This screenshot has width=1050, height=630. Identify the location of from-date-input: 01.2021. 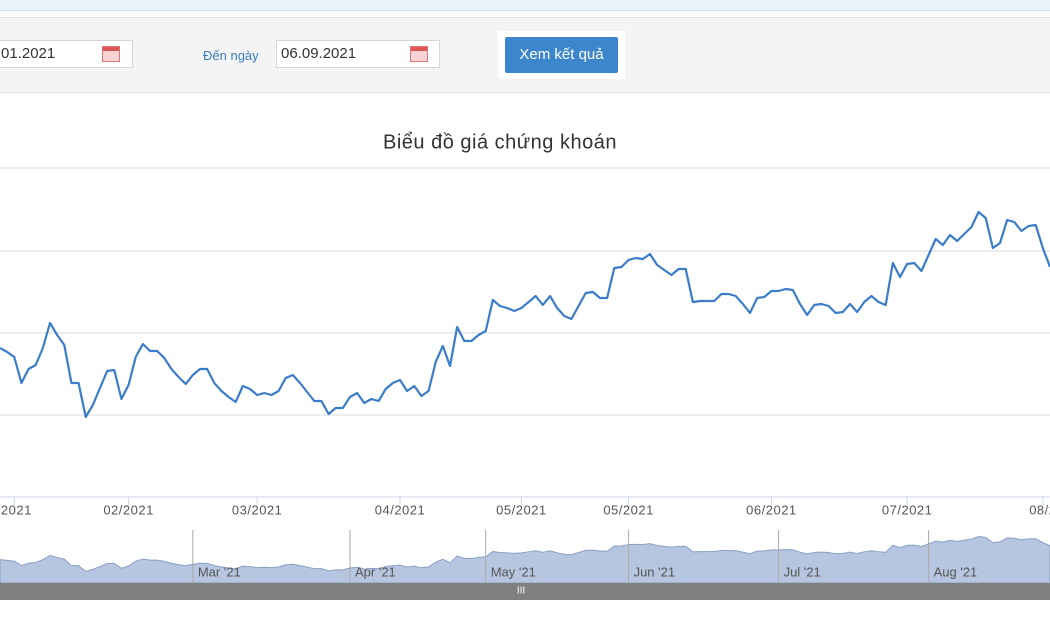
(66, 54).